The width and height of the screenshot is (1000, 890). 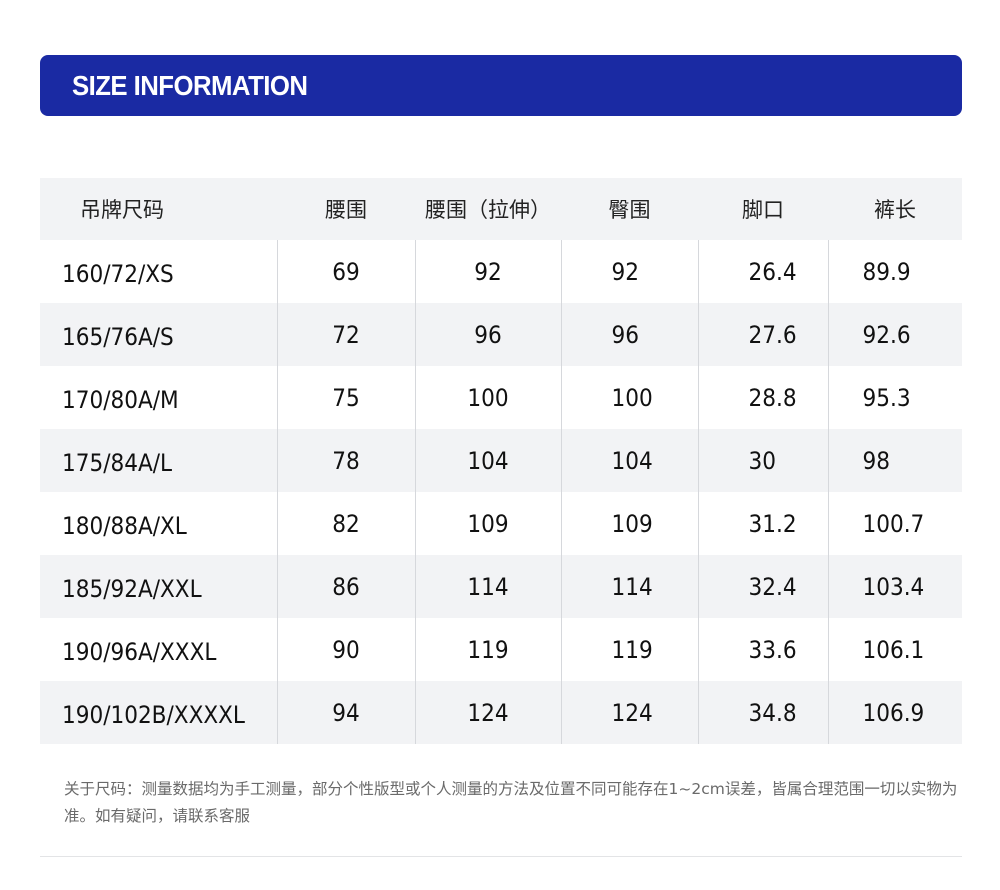 I want to click on cell-tag-size: 175/84A/L, so click(x=159, y=460).